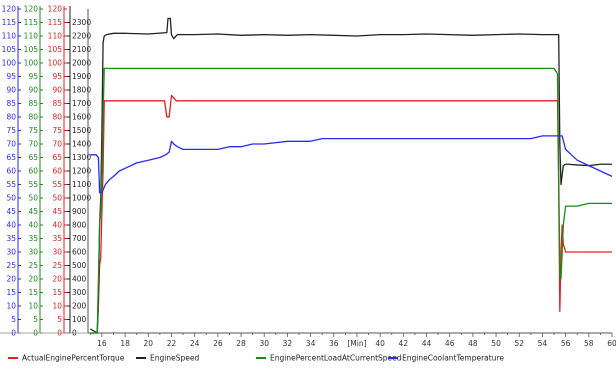  What do you see at coordinates (174, 358) in the screenshot?
I see `legend-label: EngineSpeed` at bounding box center [174, 358].